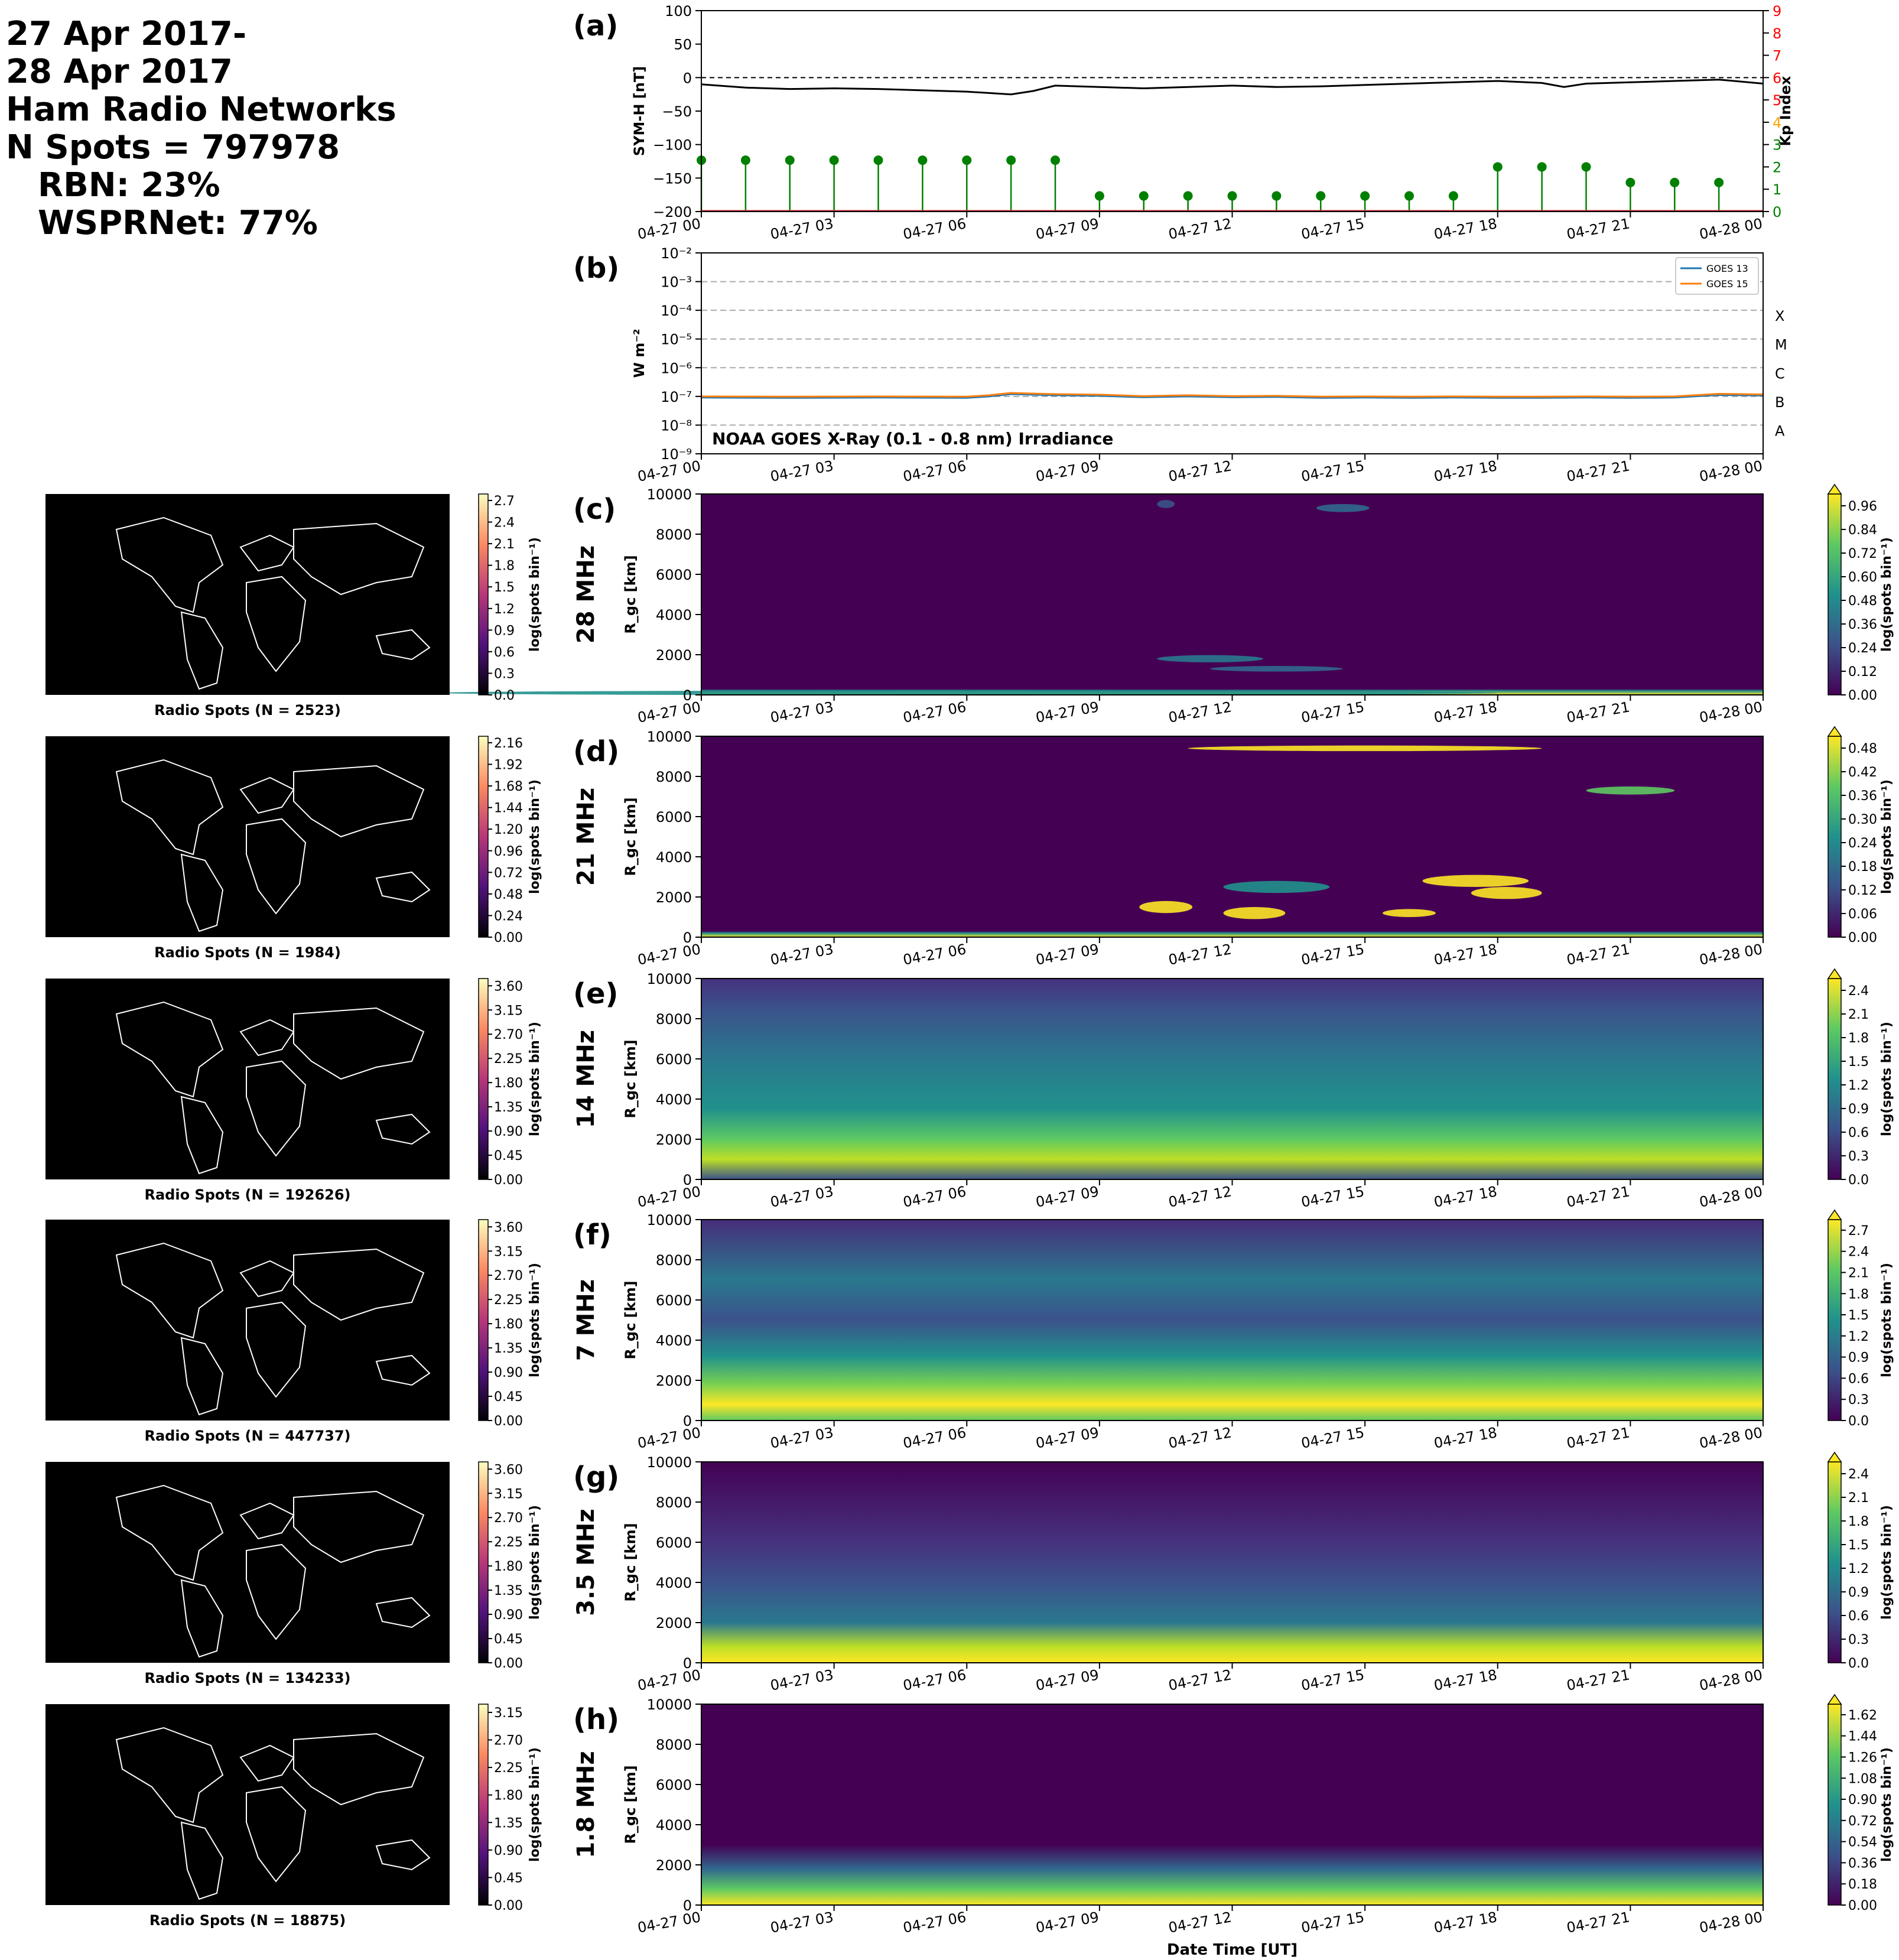 The height and width of the screenshot is (1960, 1899). What do you see at coordinates (1779, 402) in the screenshot?
I see `flare-class-label: B` at bounding box center [1779, 402].